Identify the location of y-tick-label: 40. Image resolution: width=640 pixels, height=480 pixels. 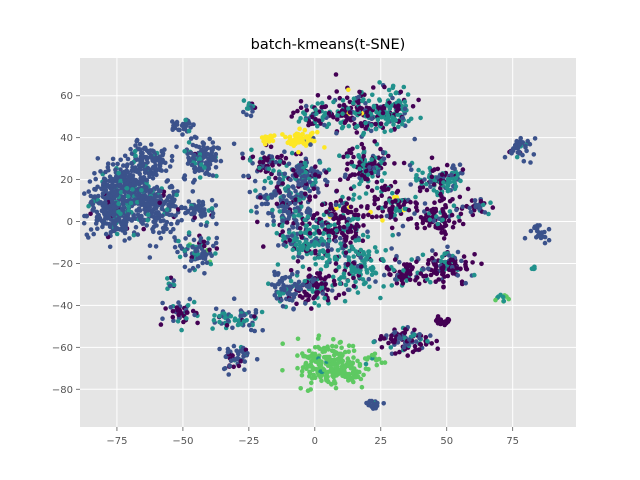
(66, 138).